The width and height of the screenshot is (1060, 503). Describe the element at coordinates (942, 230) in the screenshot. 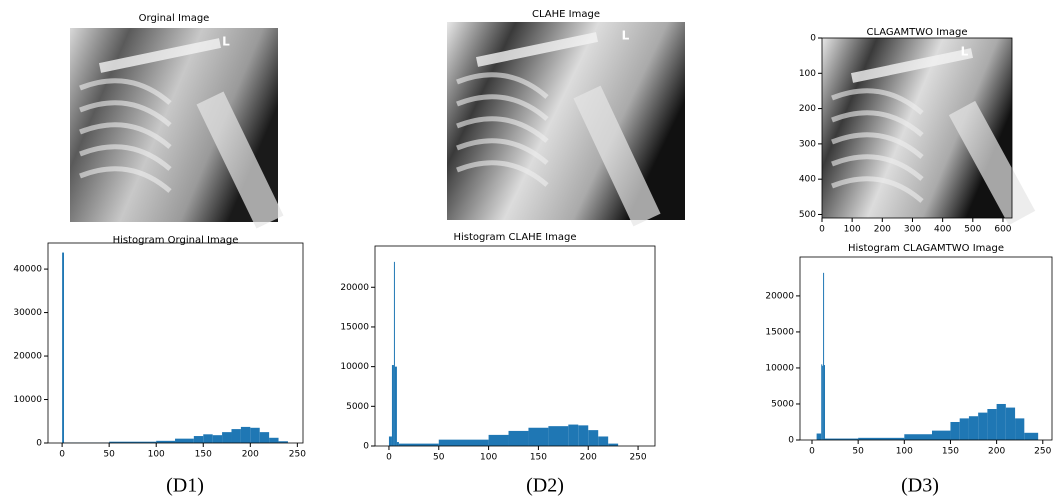

I see `x-tick-label: 400` at that location.